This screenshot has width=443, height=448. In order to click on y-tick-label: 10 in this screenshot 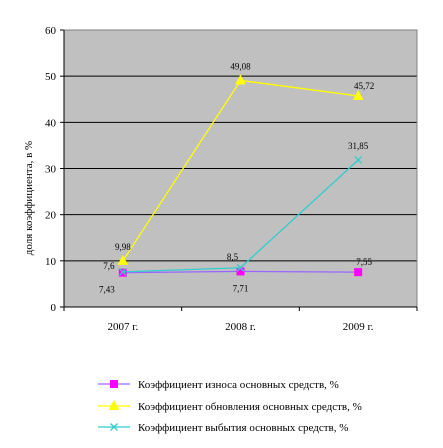, I will do `click(51, 262)`.